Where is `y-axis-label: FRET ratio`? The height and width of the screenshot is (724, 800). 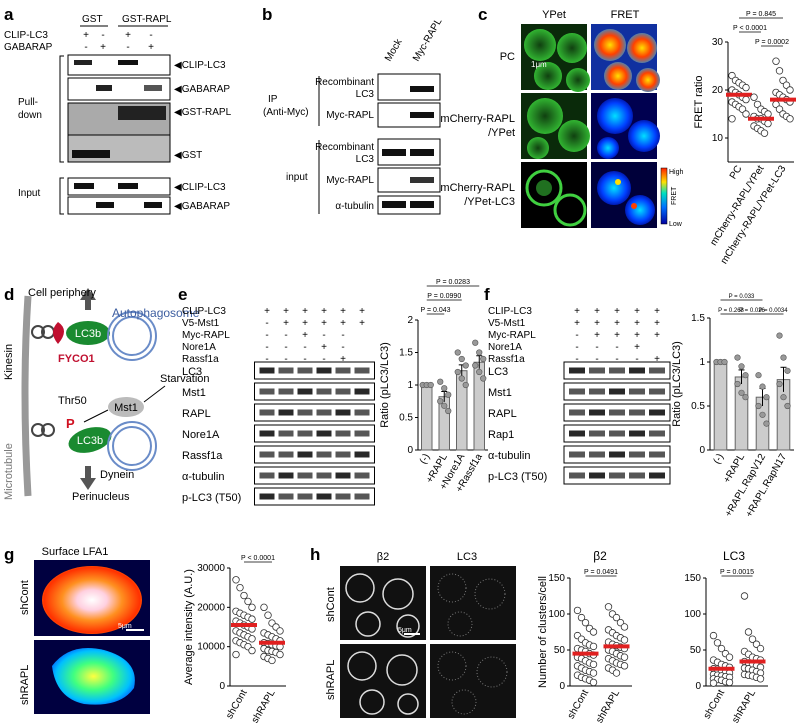 y-axis-label: FRET ratio is located at coordinates (699, 102).